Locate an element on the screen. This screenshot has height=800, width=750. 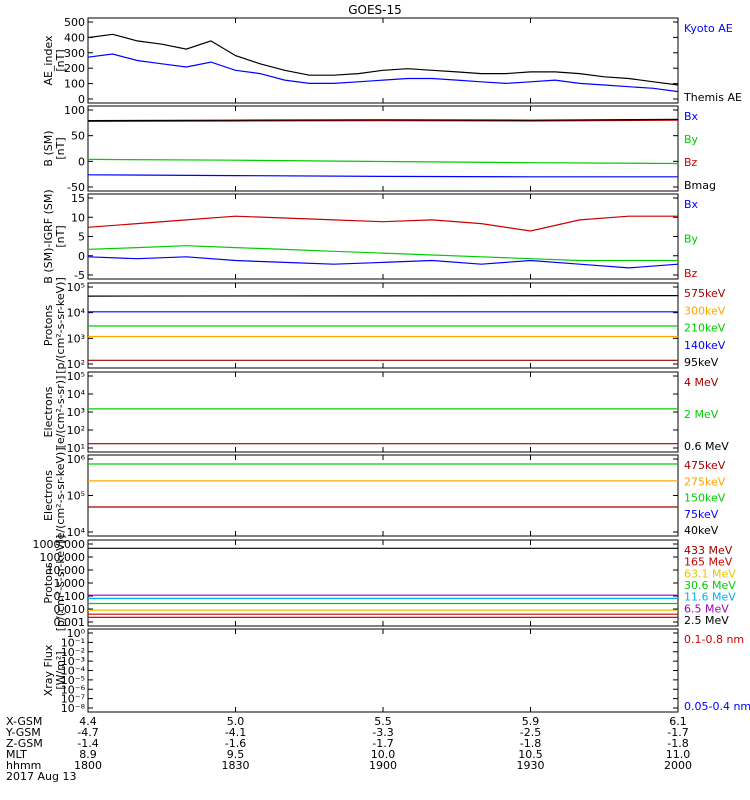
y-tick-label: 10⁻⁴ is located at coordinates (73, 671).